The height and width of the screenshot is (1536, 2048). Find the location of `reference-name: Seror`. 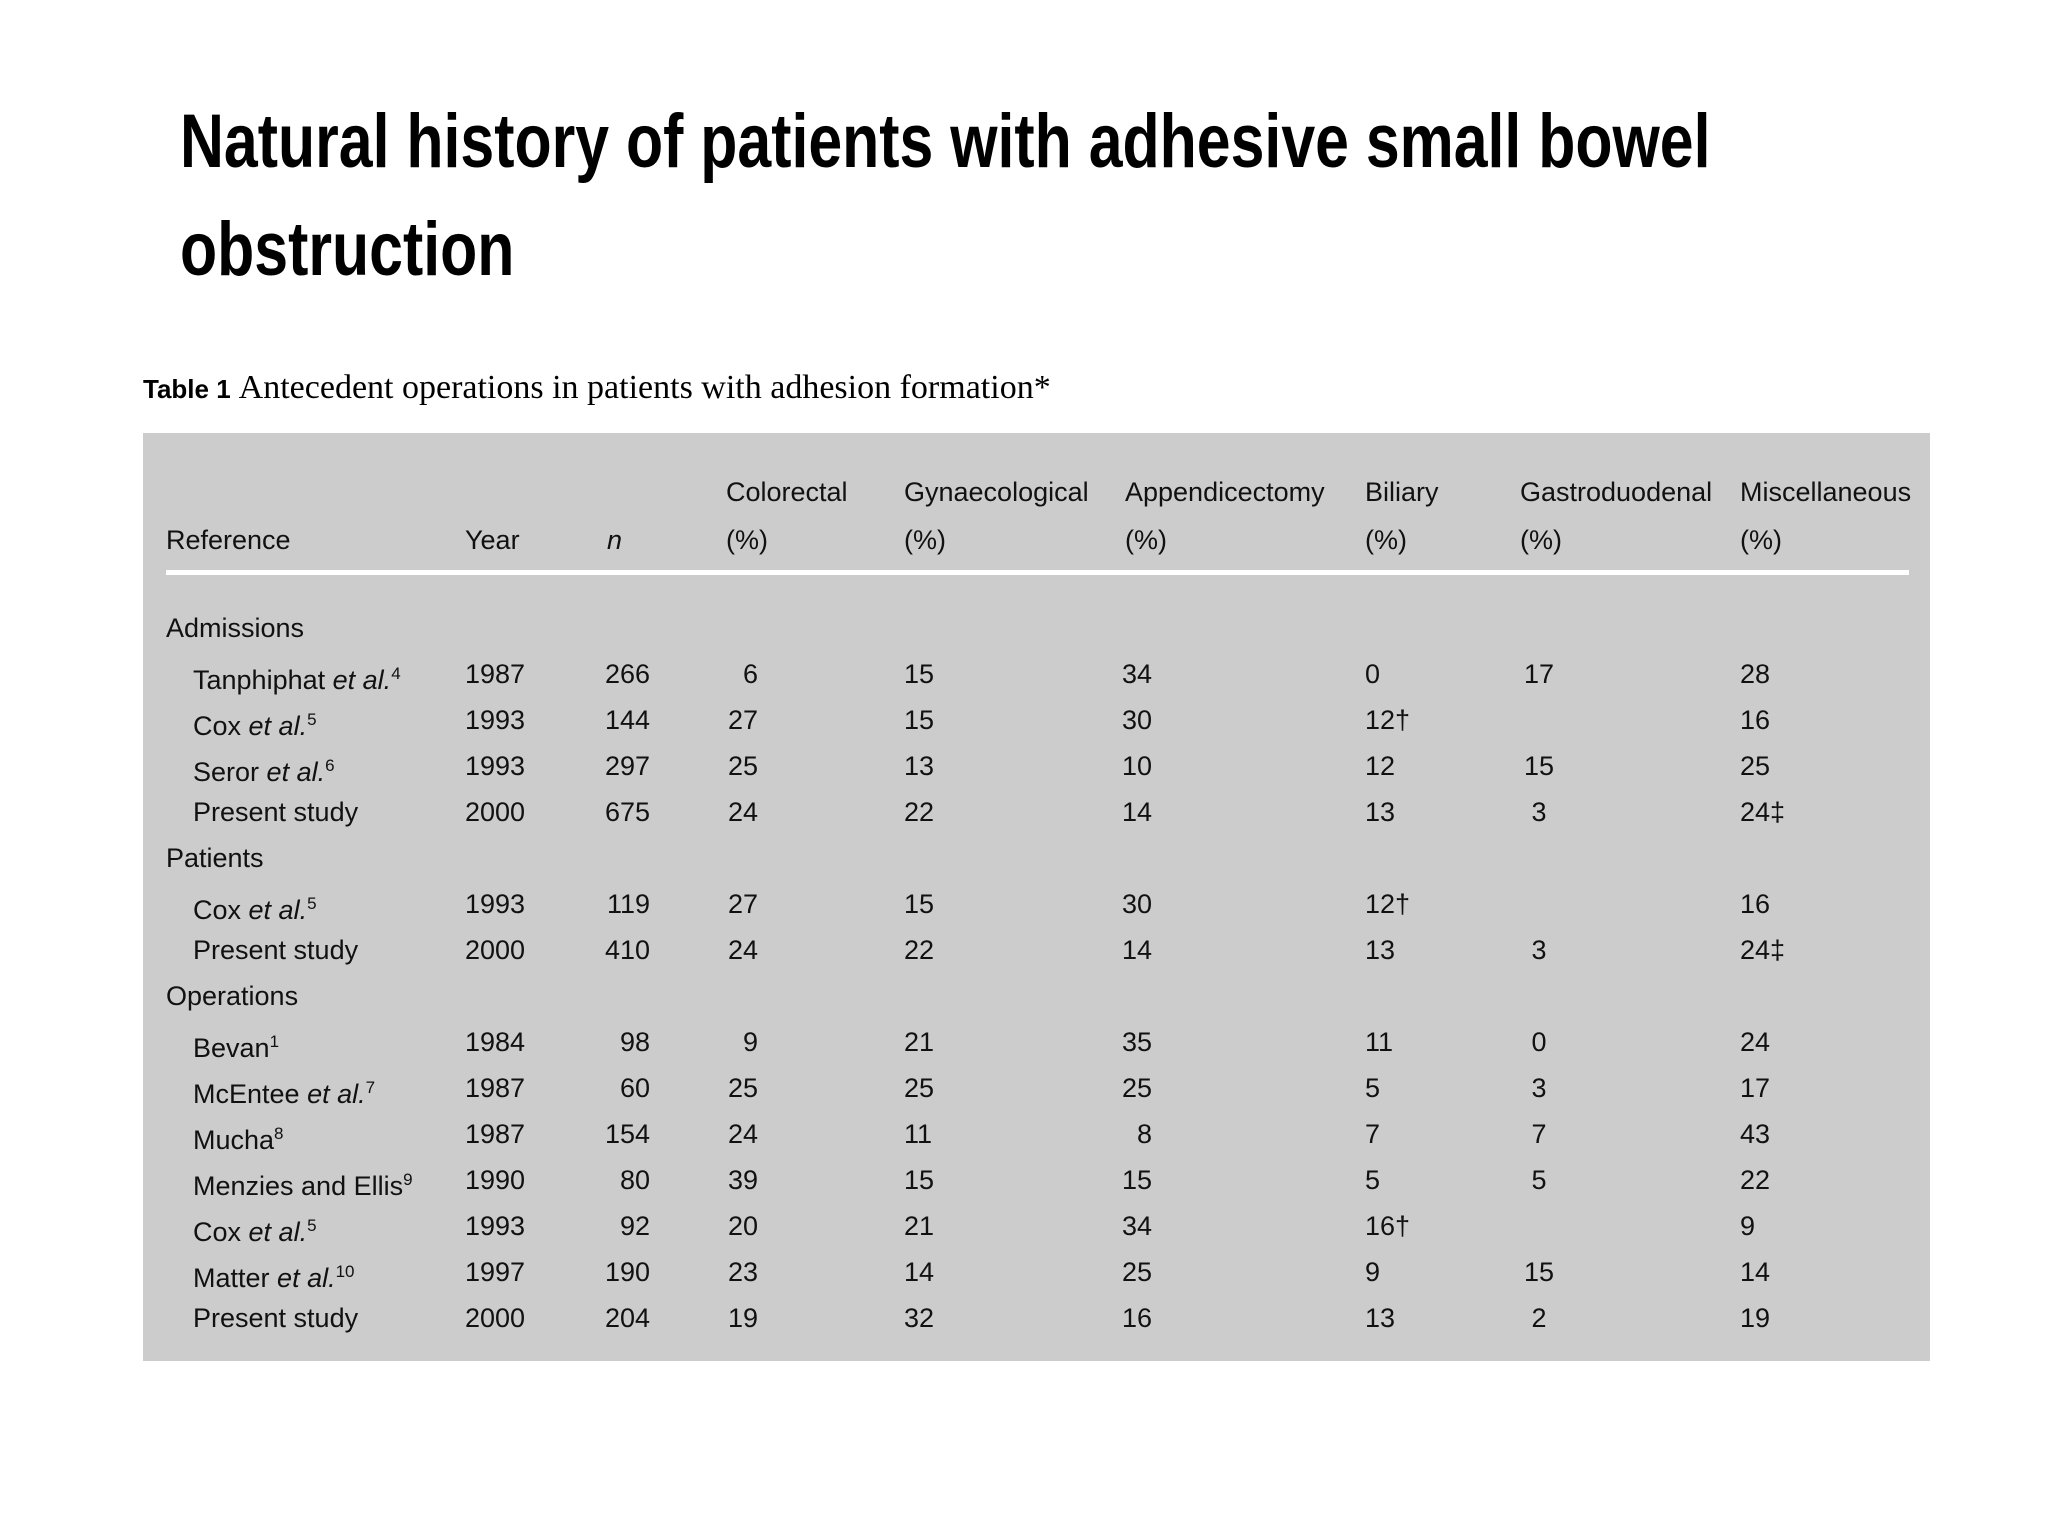

reference-name: Seror is located at coordinates (226, 772).